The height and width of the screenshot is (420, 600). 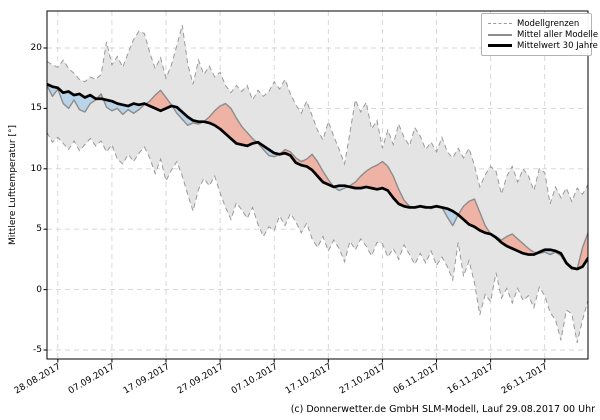 I want to click on y-tick-label: 20, so click(x=36, y=48).